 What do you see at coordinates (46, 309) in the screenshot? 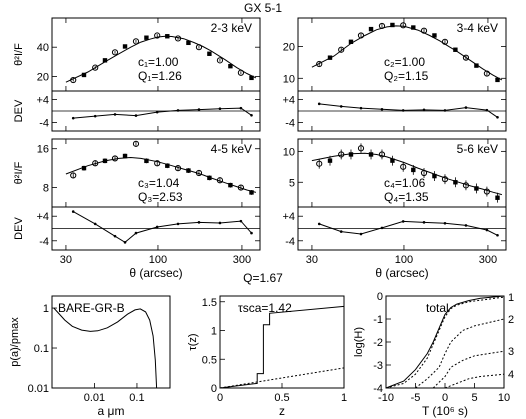
I see `y-tick-label: 1` at bounding box center [46, 309].